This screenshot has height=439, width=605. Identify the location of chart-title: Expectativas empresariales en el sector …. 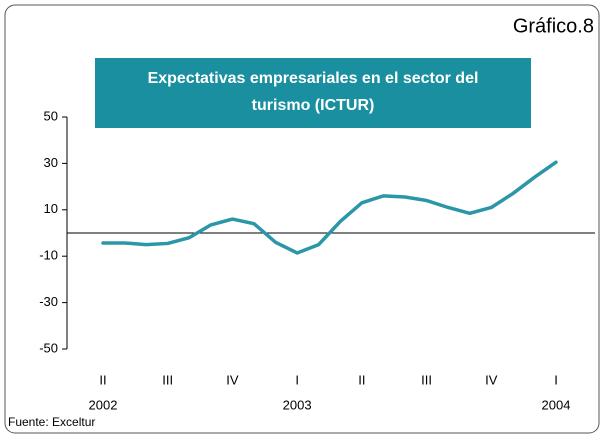
(313, 78).